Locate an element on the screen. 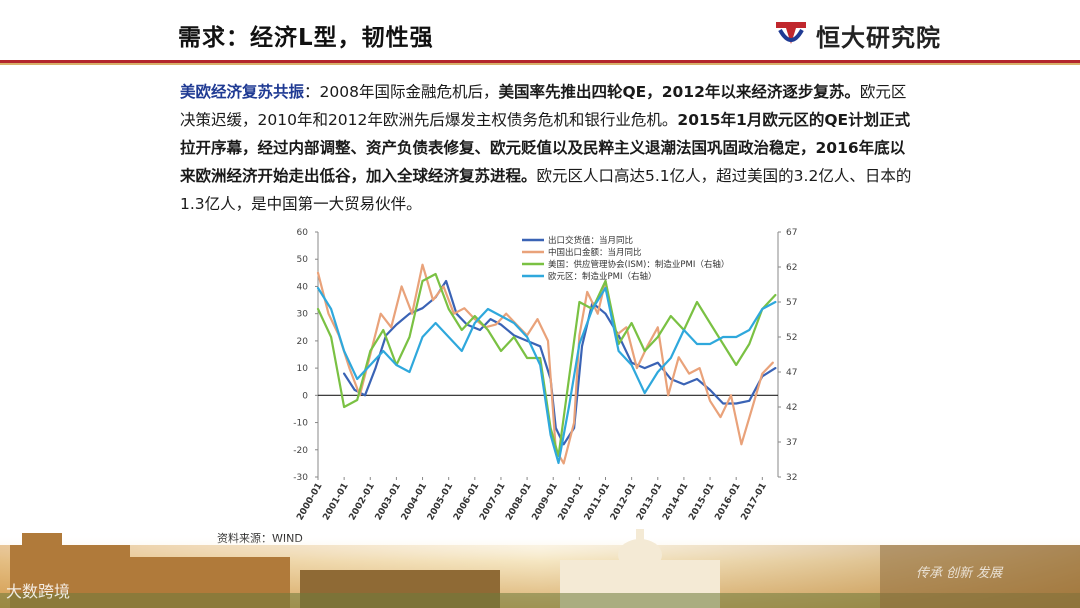 The height and width of the screenshot is (608, 1080). right-tick-label: 32 is located at coordinates (791, 478).